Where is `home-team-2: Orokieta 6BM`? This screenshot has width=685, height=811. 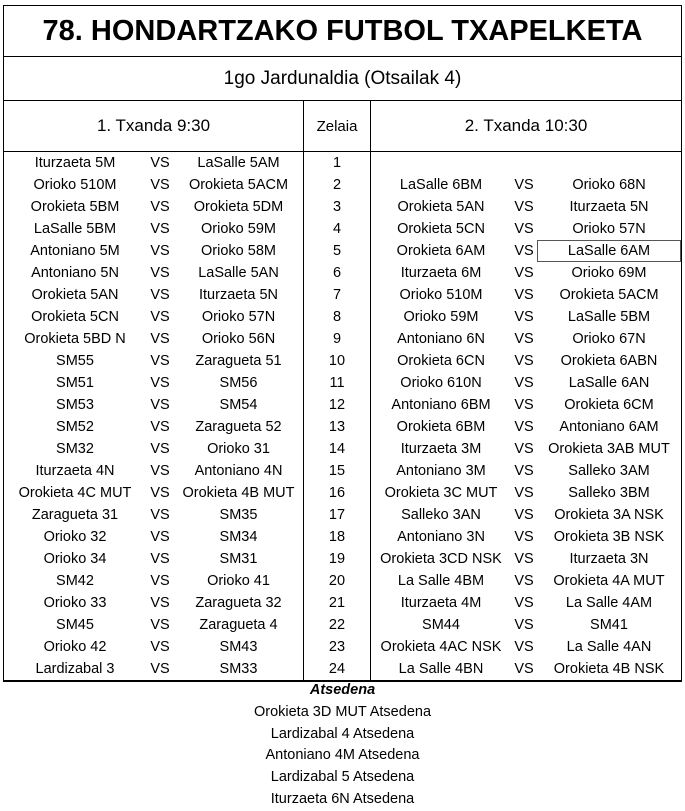 home-team-2: Orokieta 6BM is located at coordinates (441, 427).